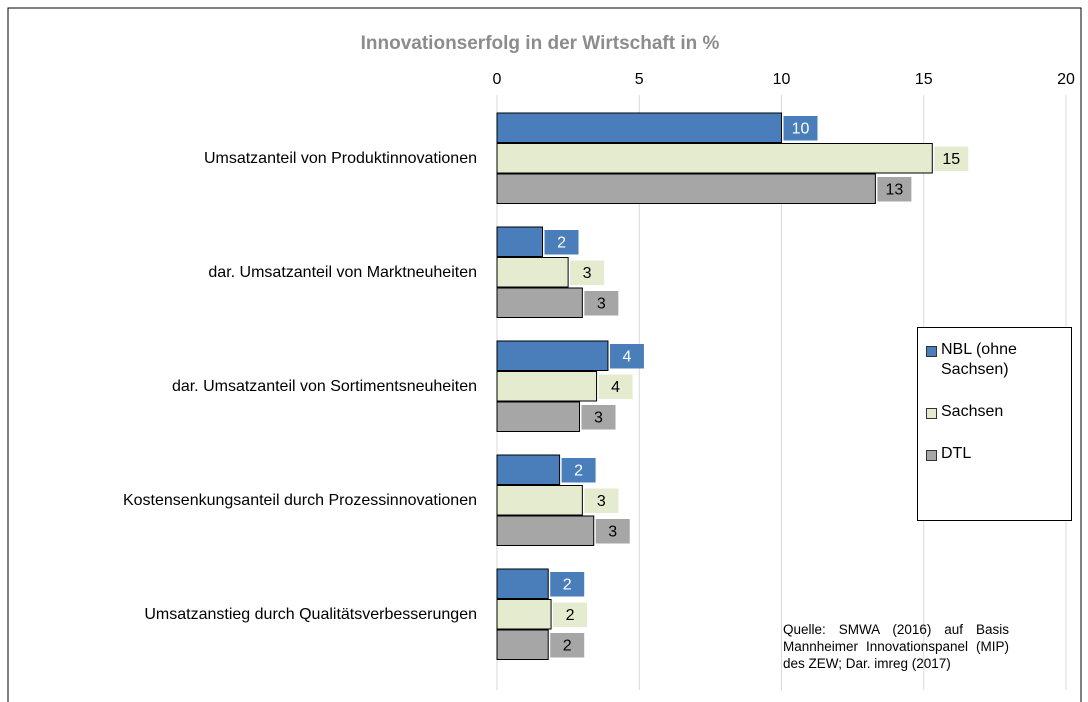  What do you see at coordinates (972, 411) in the screenshot?
I see `legend-label: Sachsen` at bounding box center [972, 411].